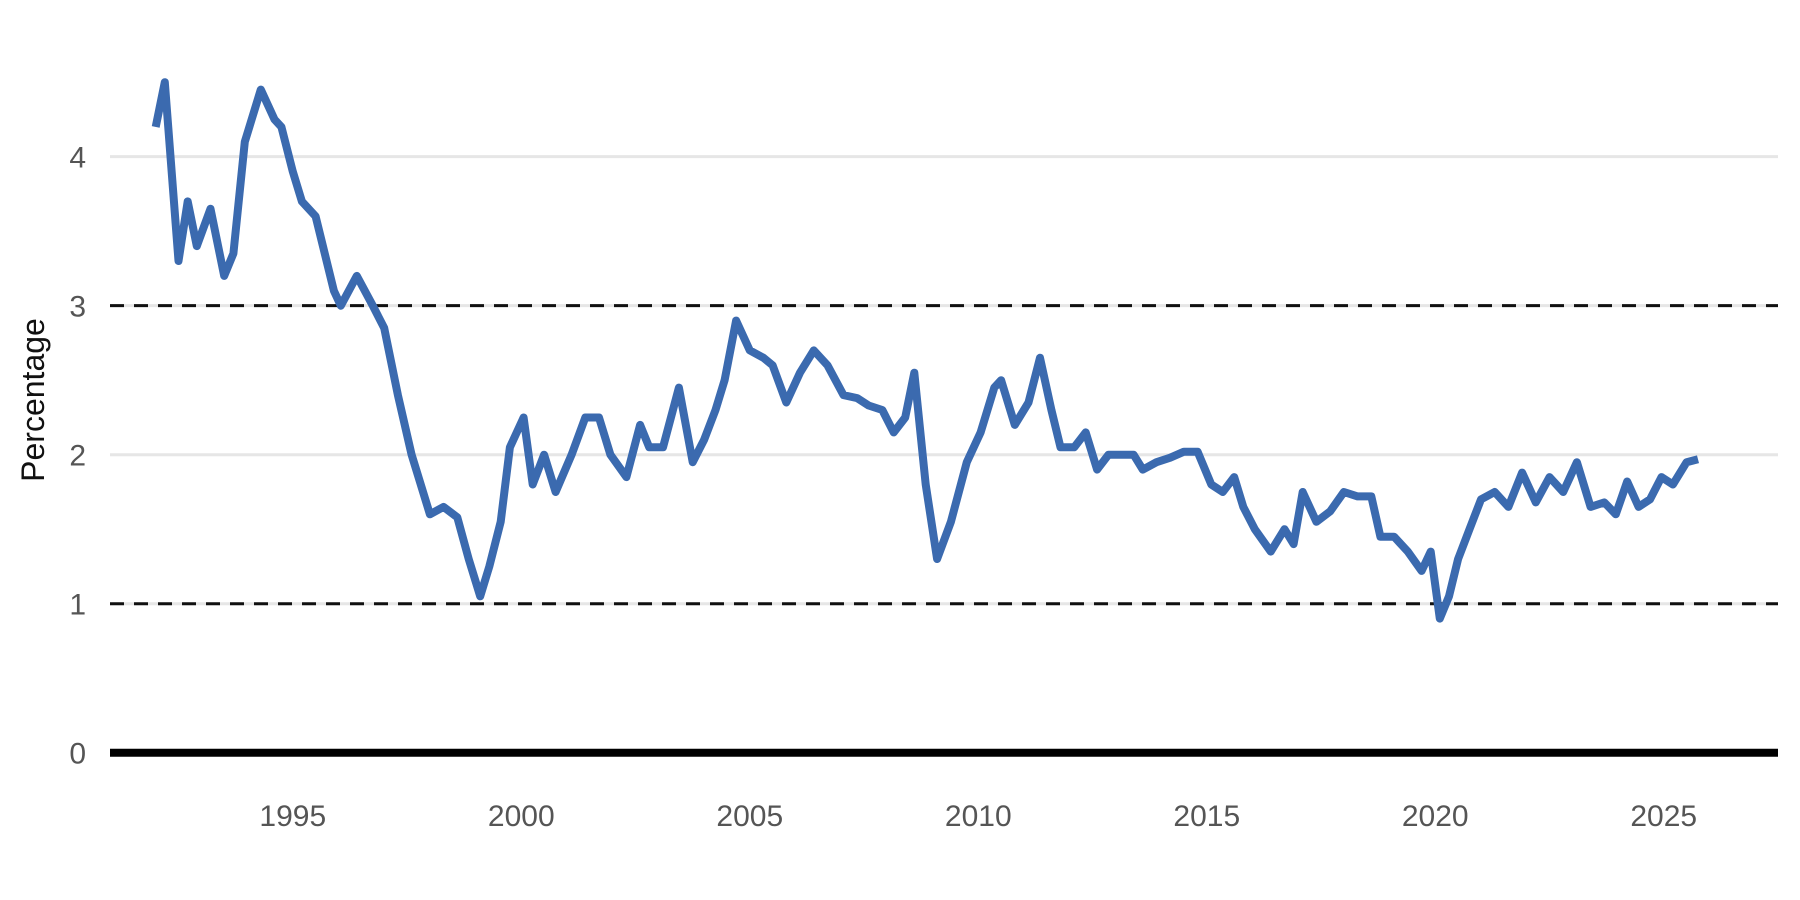  I want to click on x-tick-label: 2015, so click(1206, 816).